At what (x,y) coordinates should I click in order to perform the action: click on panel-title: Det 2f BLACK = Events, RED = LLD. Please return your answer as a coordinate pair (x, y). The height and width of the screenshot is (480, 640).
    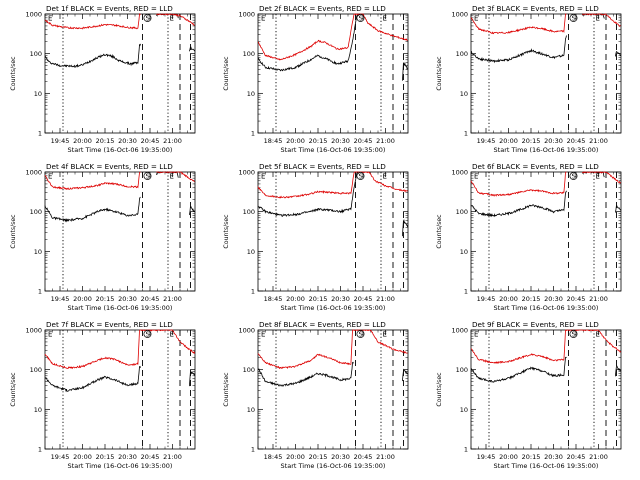
    Looking at the image, I should click on (322, 8).